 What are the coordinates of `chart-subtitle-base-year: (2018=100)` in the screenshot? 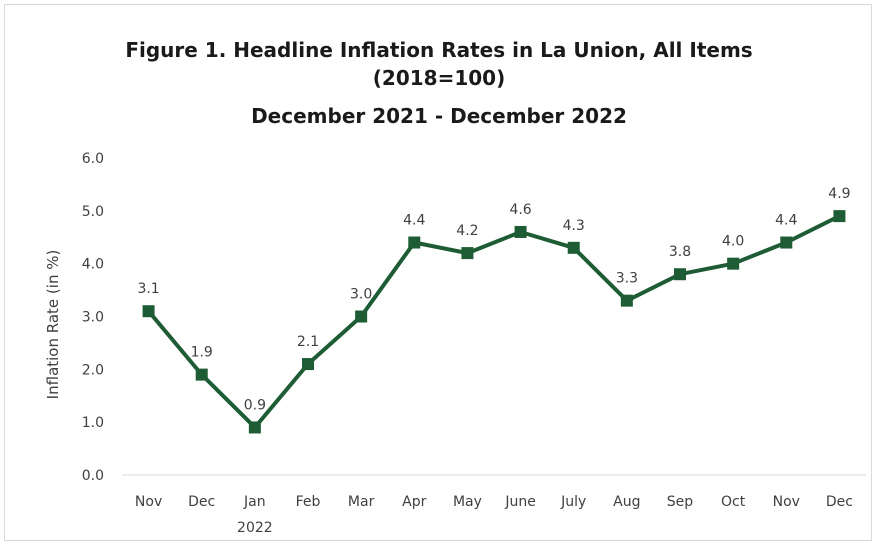 It's located at (439, 78).